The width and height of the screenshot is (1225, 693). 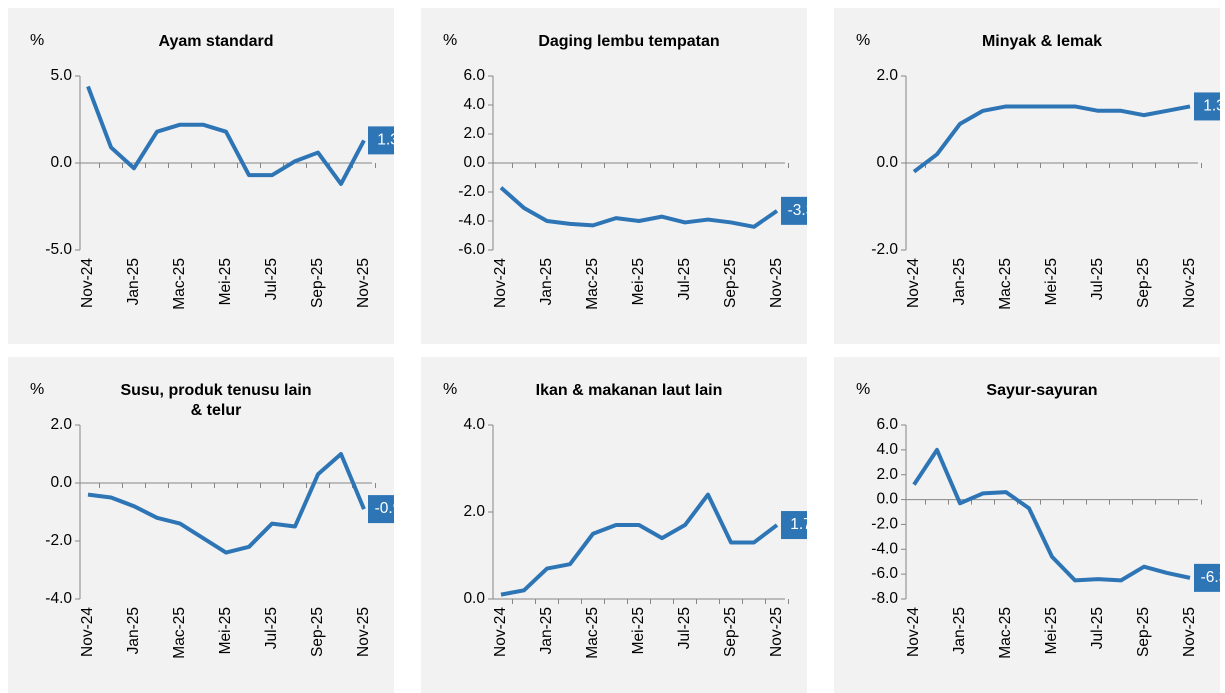 What do you see at coordinates (216, 41) in the screenshot?
I see `chart-title: Ayam standard` at bounding box center [216, 41].